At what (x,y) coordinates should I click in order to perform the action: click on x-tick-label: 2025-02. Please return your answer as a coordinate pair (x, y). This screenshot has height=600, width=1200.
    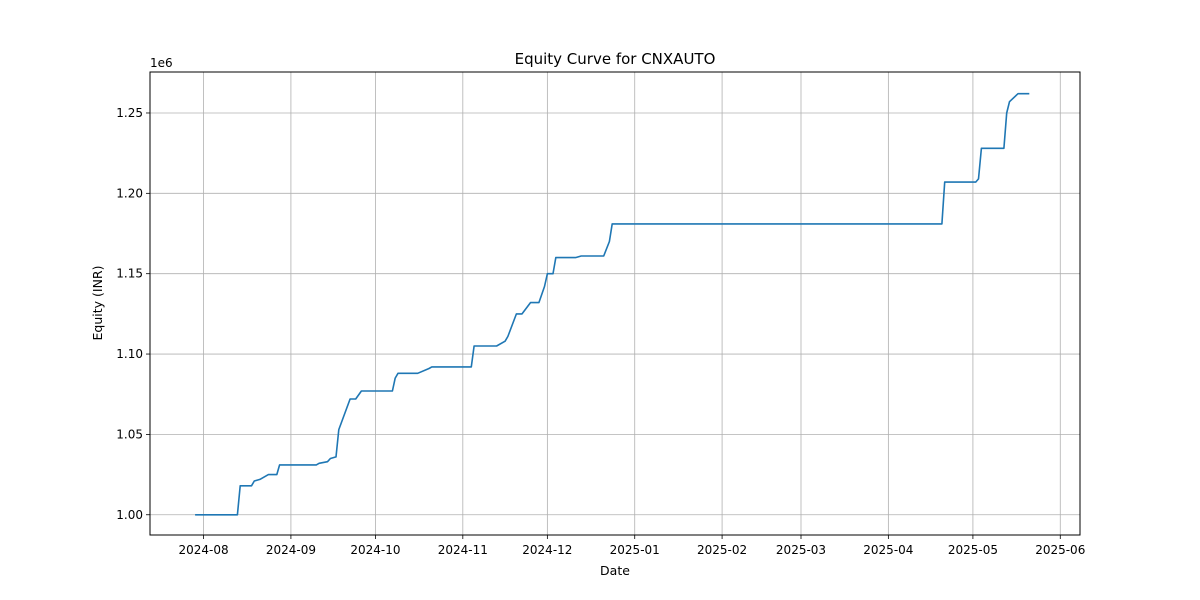
    Looking at the image, I should click on (722, 550).